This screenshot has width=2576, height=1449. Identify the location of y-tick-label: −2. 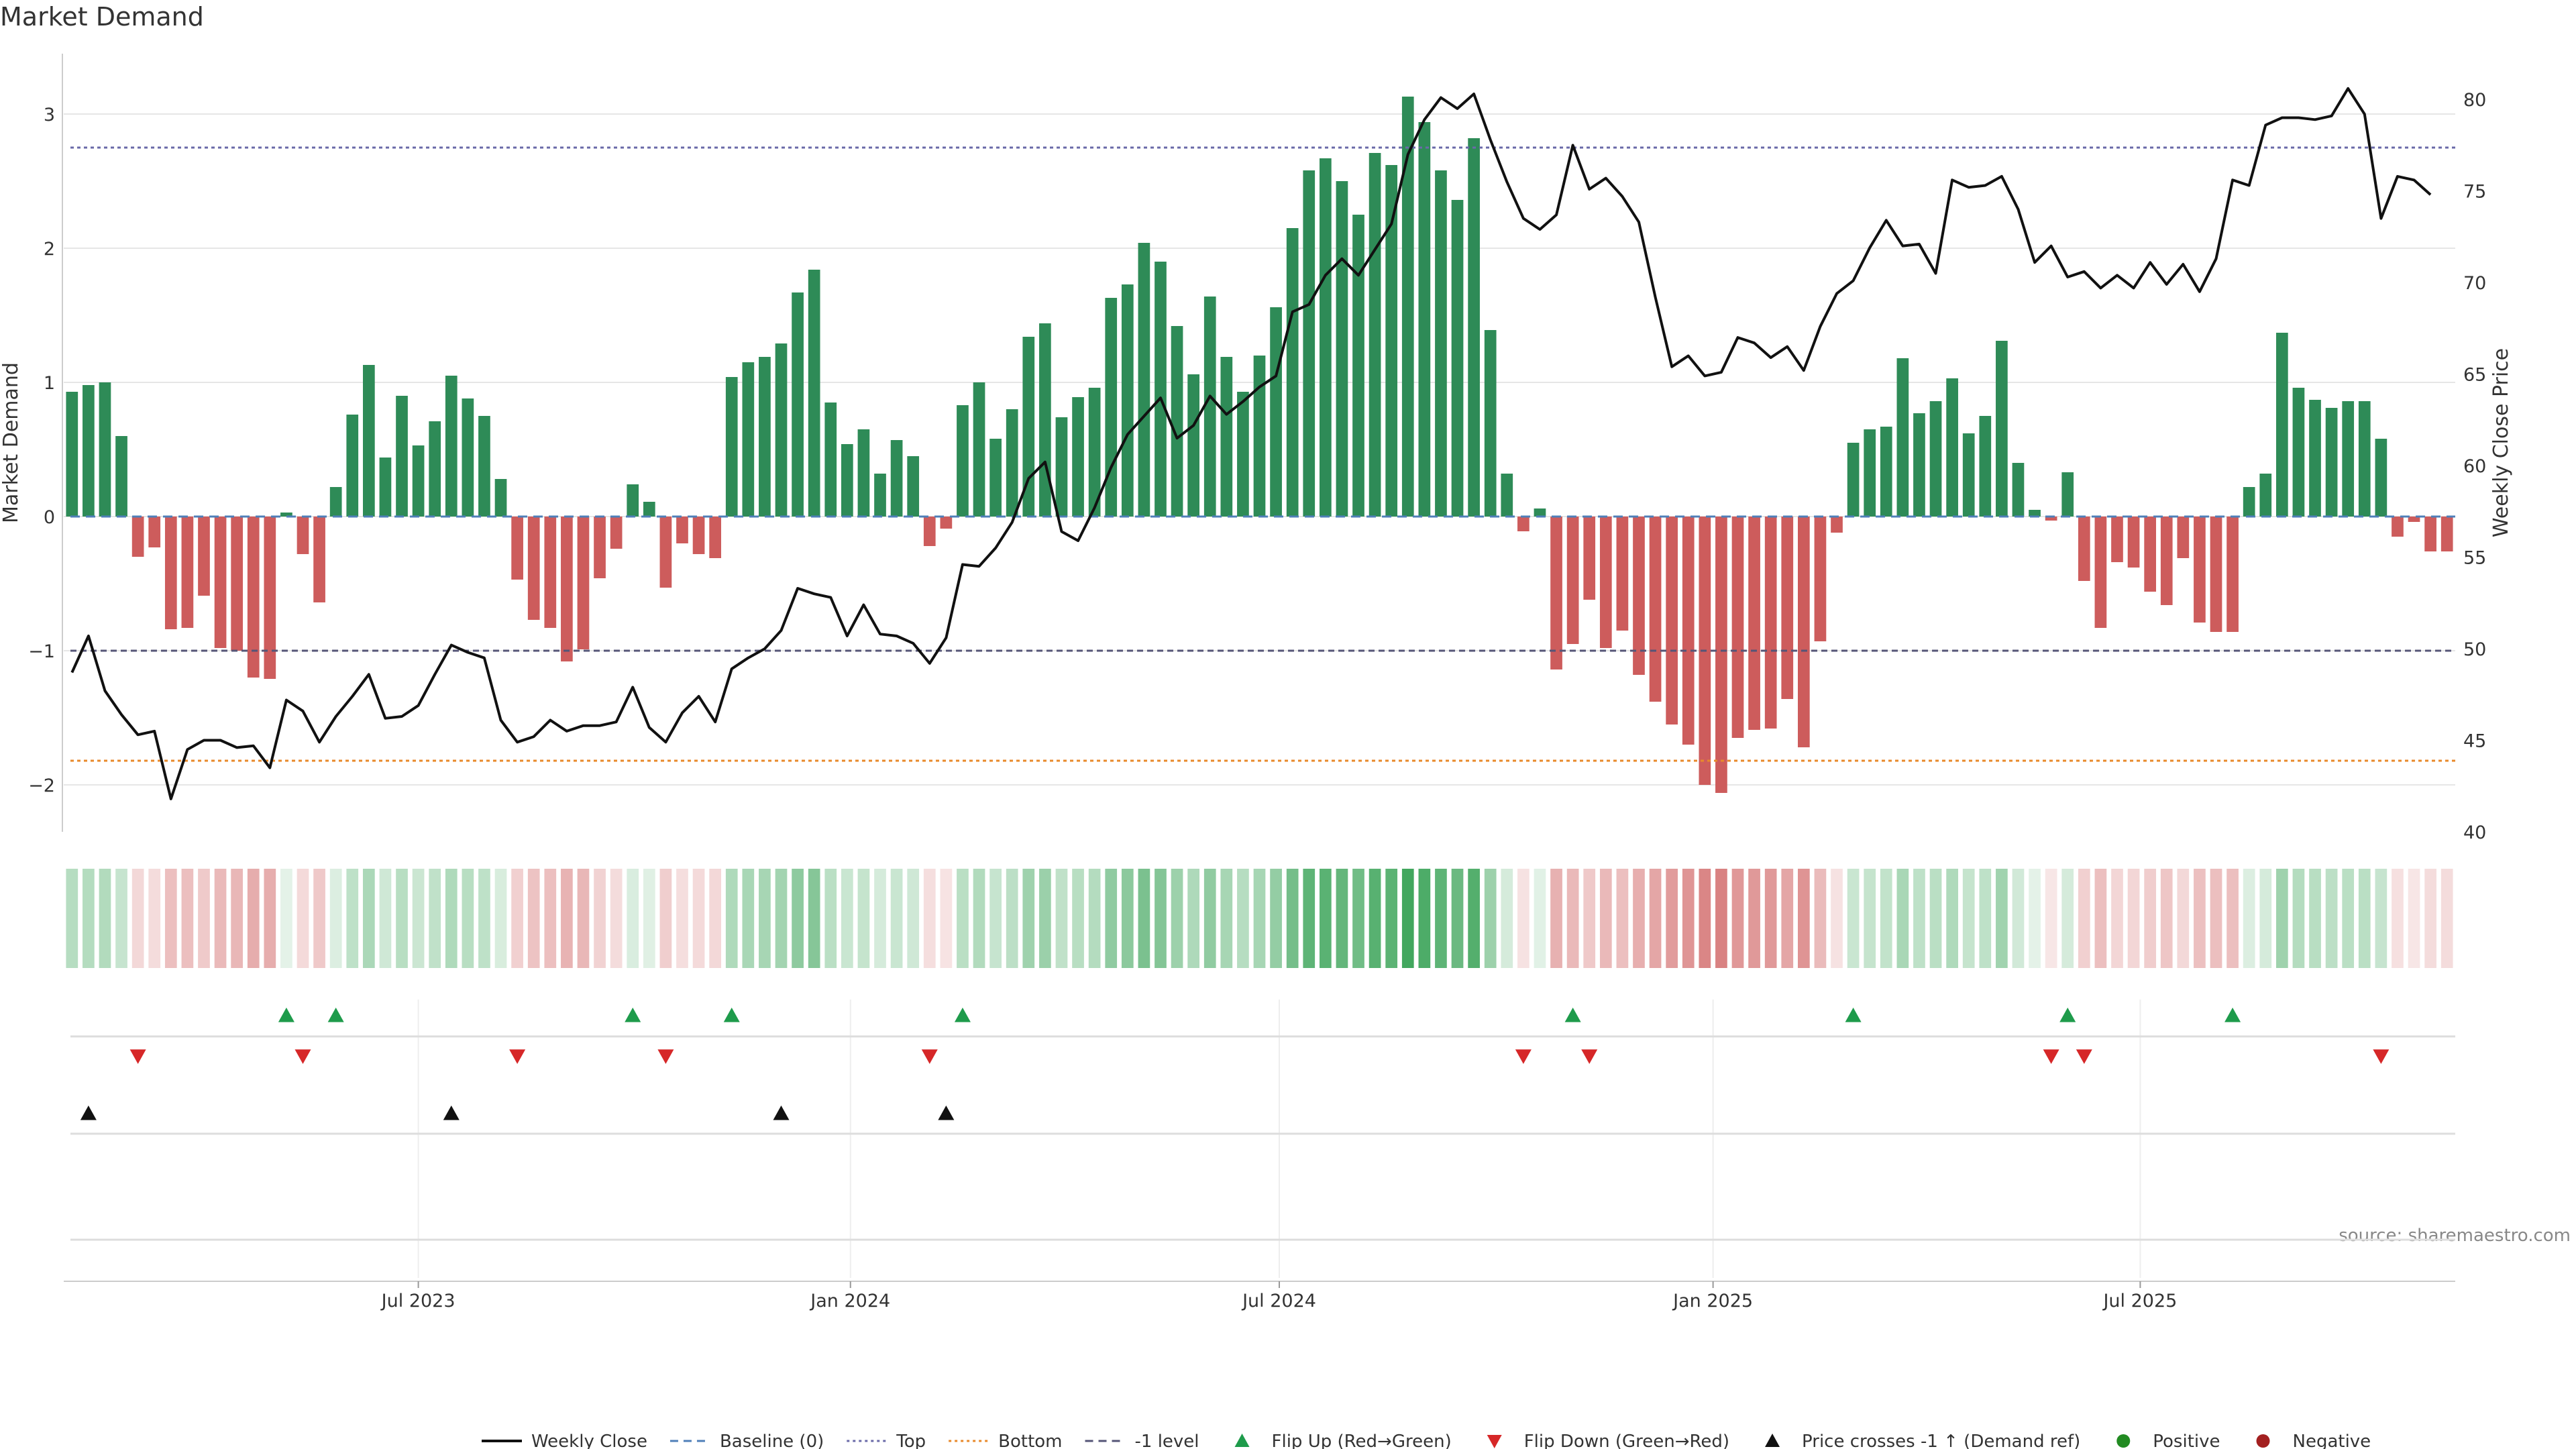
(41, 785).